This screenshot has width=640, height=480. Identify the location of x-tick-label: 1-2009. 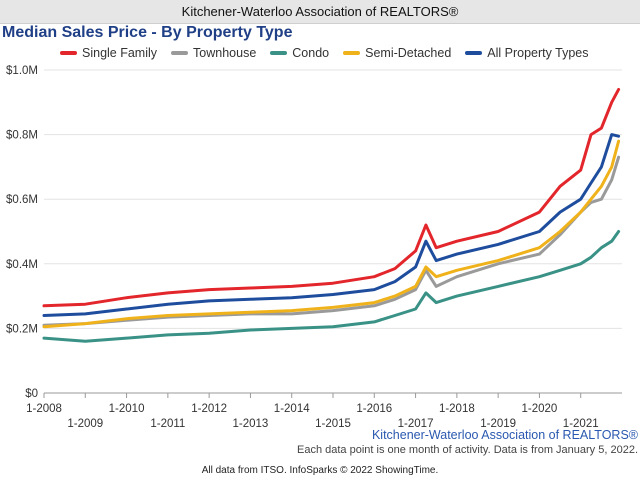
(85, 424).